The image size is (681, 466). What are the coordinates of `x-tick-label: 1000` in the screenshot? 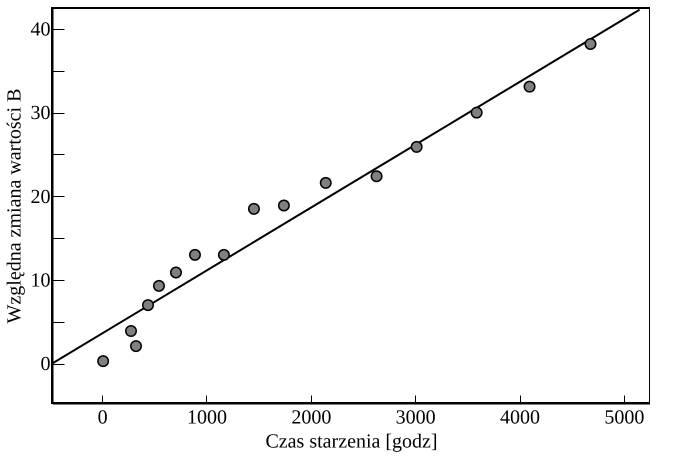 It's located at (206, 417).